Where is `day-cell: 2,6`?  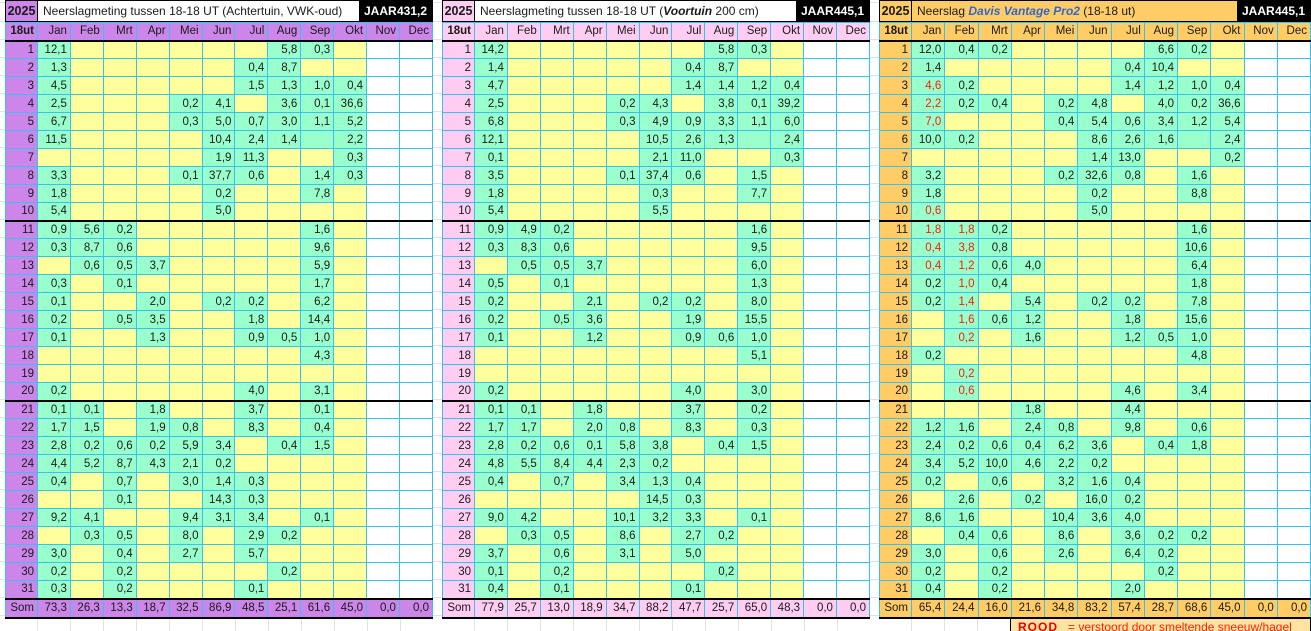 day-cell: 2,6 is located at coordinates (1061, 553).